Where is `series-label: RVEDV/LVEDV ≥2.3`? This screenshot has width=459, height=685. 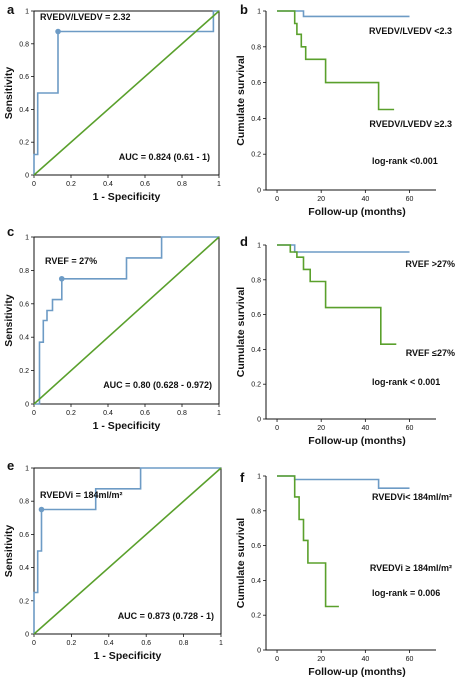
series-label: RVEDV/LVEDV ≥2.3 is located at coordinates (410, 124).